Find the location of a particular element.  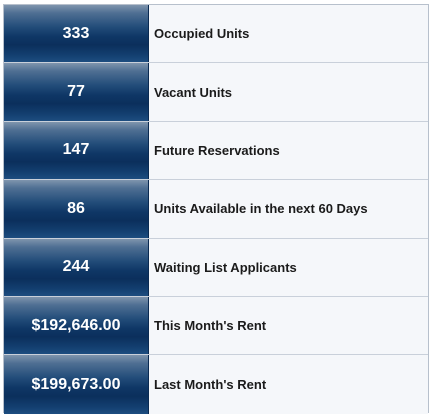

stat-row-waiting-list-applicants: 244 Waiting List Applicants is located at coordinates (216, 267).